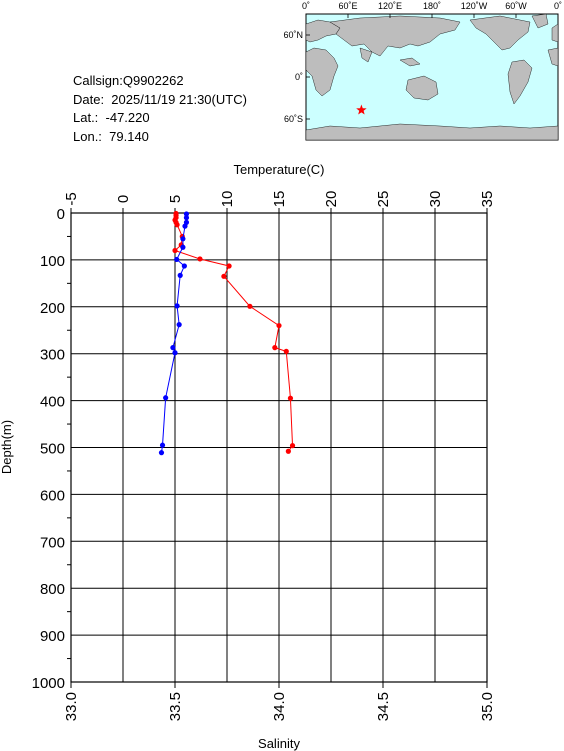 This screenshot has width=564, height=751. What do you see at coordinates (487, 706) in the screenshot?
I see `salinity-tick-label: 35.0` at bounding box center [487, 706].